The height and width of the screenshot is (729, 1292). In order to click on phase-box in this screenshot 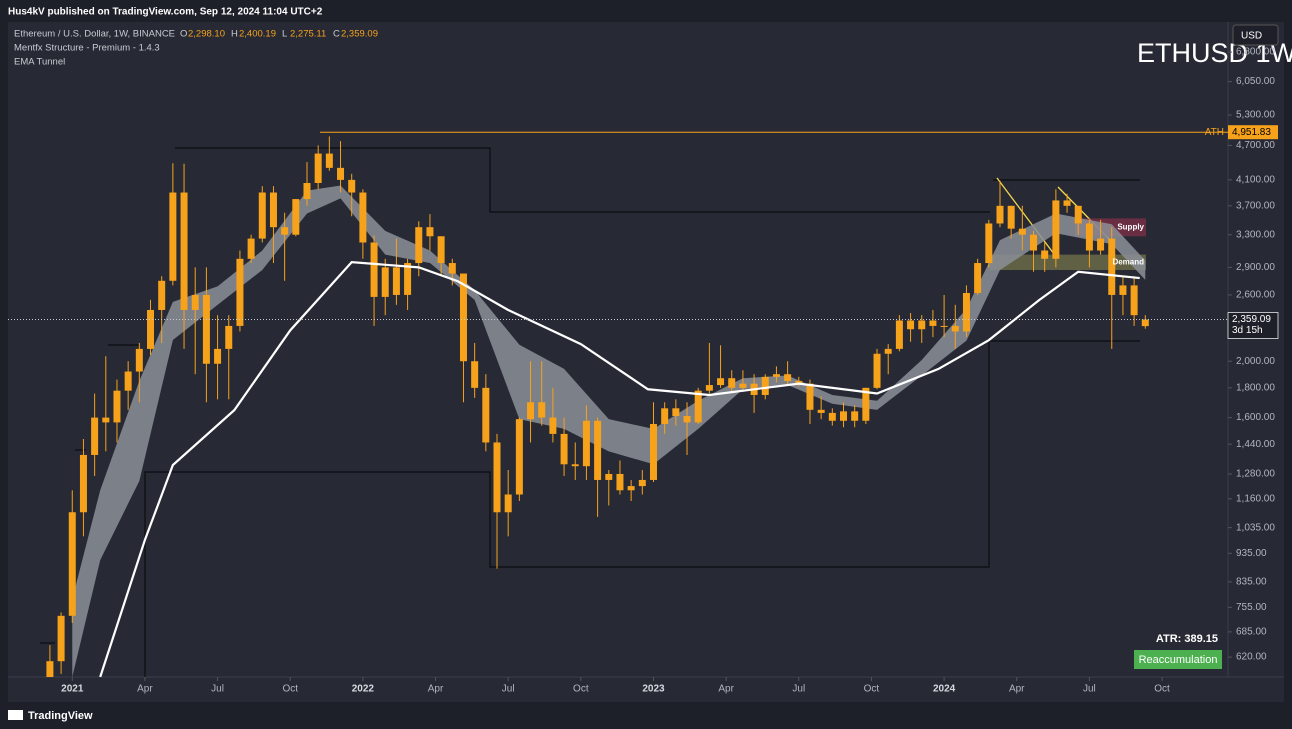, I will do `click(1178, 659)`.